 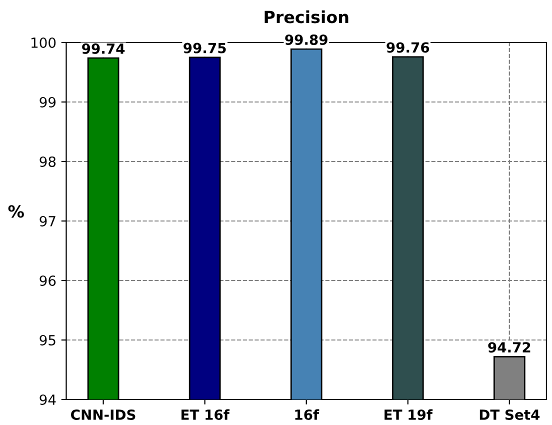 I want to click on y-tick-label: 98, so click(x=48, y=161).